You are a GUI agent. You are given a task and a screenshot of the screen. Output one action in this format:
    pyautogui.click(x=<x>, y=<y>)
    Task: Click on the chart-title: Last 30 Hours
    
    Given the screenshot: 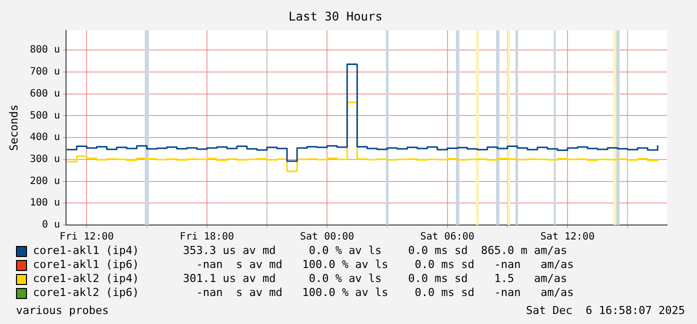 What is the action you would take?
    pyautogui.click(x=335, y=16)
    